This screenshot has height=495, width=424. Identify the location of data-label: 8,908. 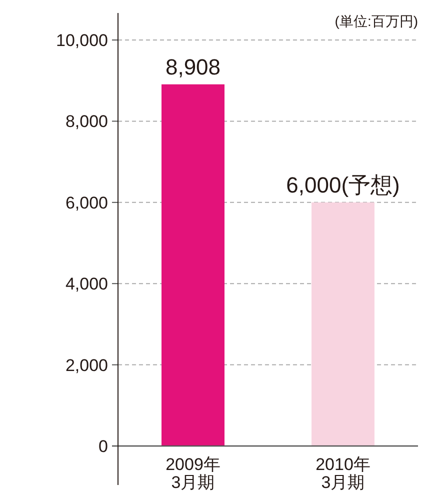
(193, 67).